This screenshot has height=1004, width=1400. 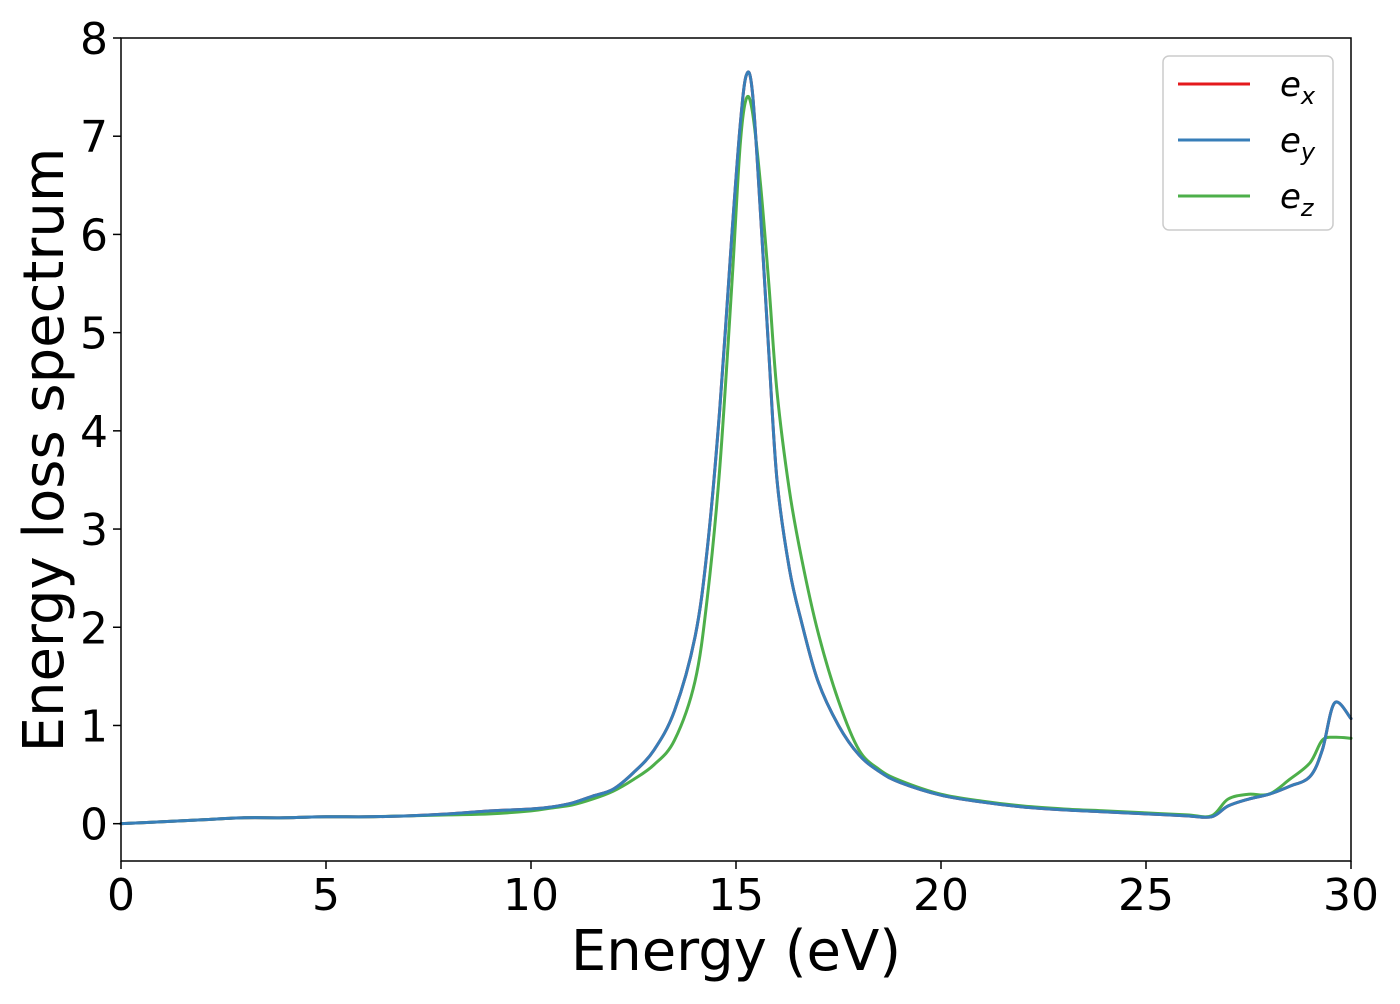 I want to click on legend-label-ey: ey, so click(x=1298, y=143).